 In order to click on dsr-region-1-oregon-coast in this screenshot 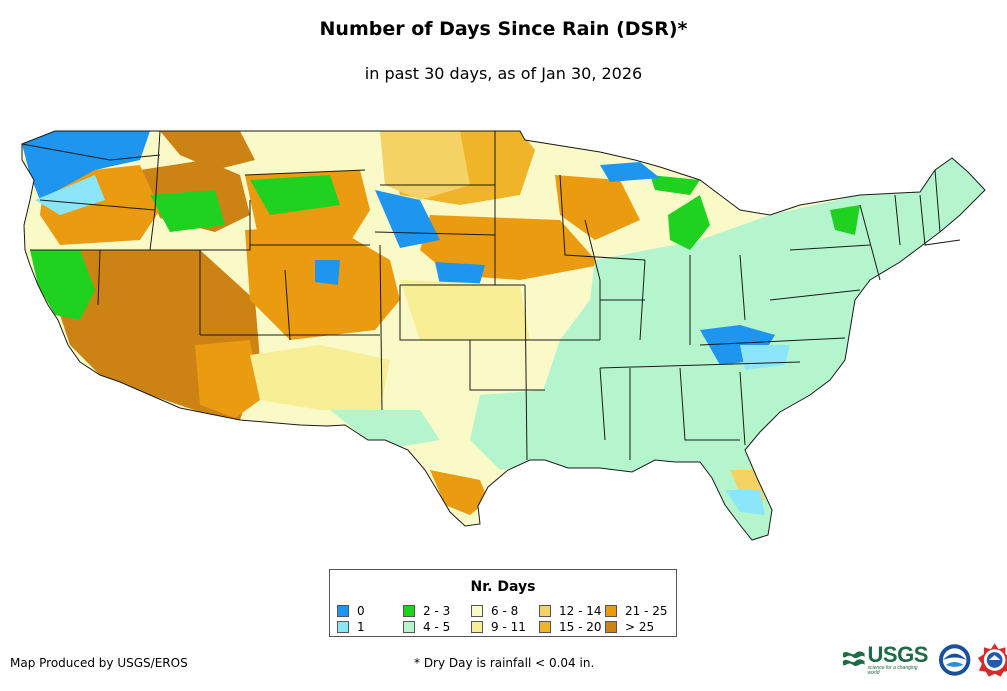, I will do `click(70, 195)`.